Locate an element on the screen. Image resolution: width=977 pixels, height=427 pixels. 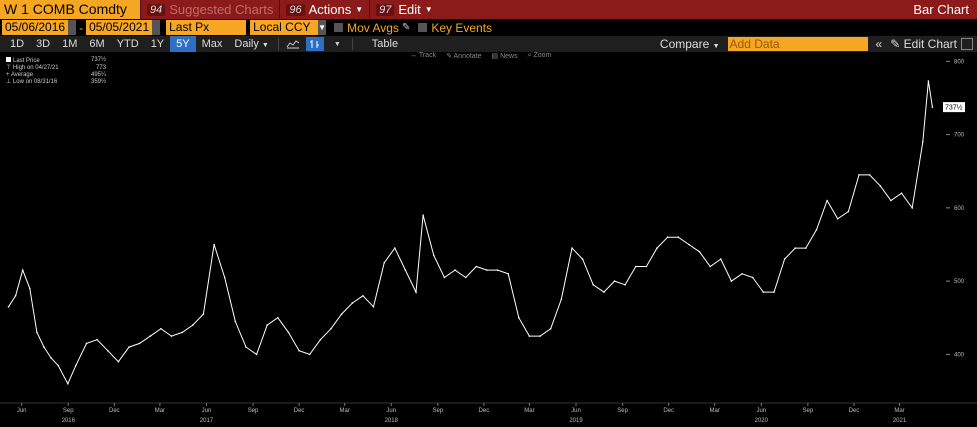
suggested-num: 94 is located at coordinates (156, 9).